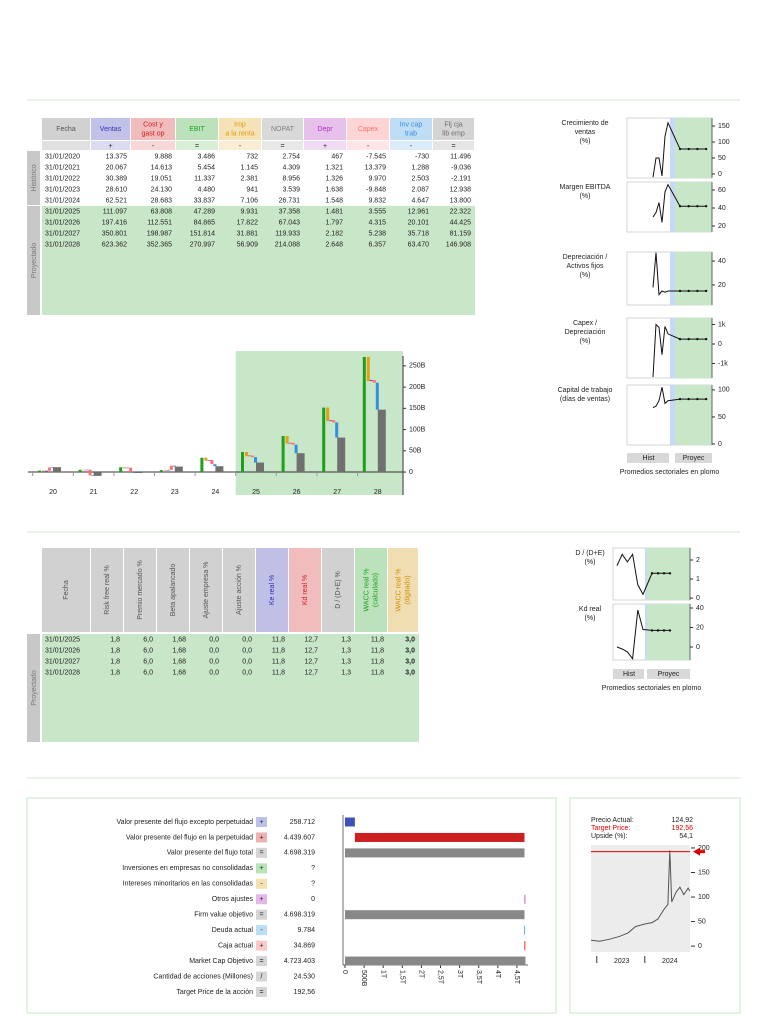  What do you see at coordinates (590, 609) in the screenshot?
I see `chart-title: Kd real` at bounding box center [590, 609].